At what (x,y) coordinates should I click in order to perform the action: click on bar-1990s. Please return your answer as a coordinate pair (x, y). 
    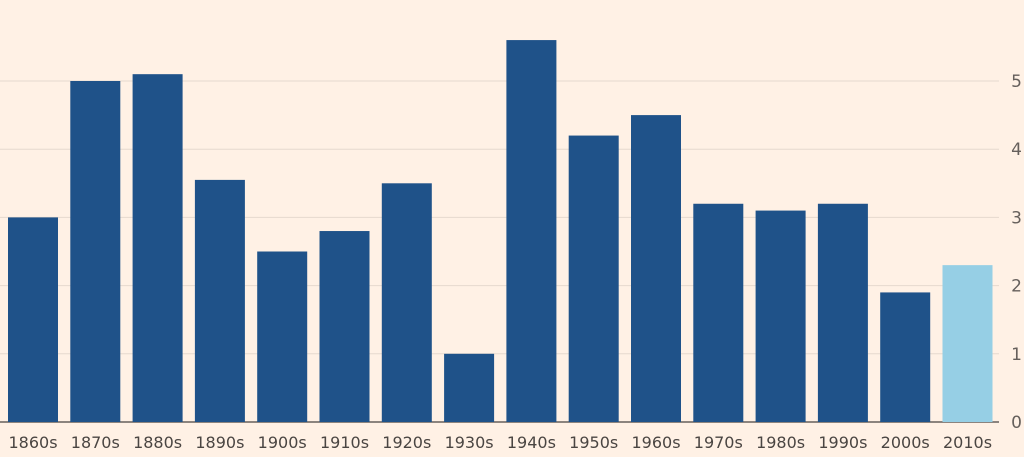
    Looking at the image, I should click on (842, 312).